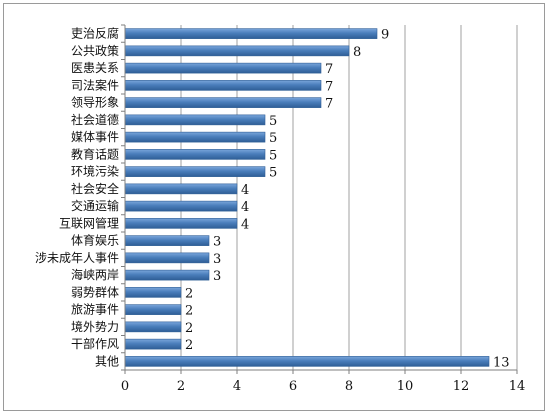 This screenshot has height=415, width=550. Describe the element at coordinates (349, 386) in the screenshot. I see `x-tick-label: 8` at that location.